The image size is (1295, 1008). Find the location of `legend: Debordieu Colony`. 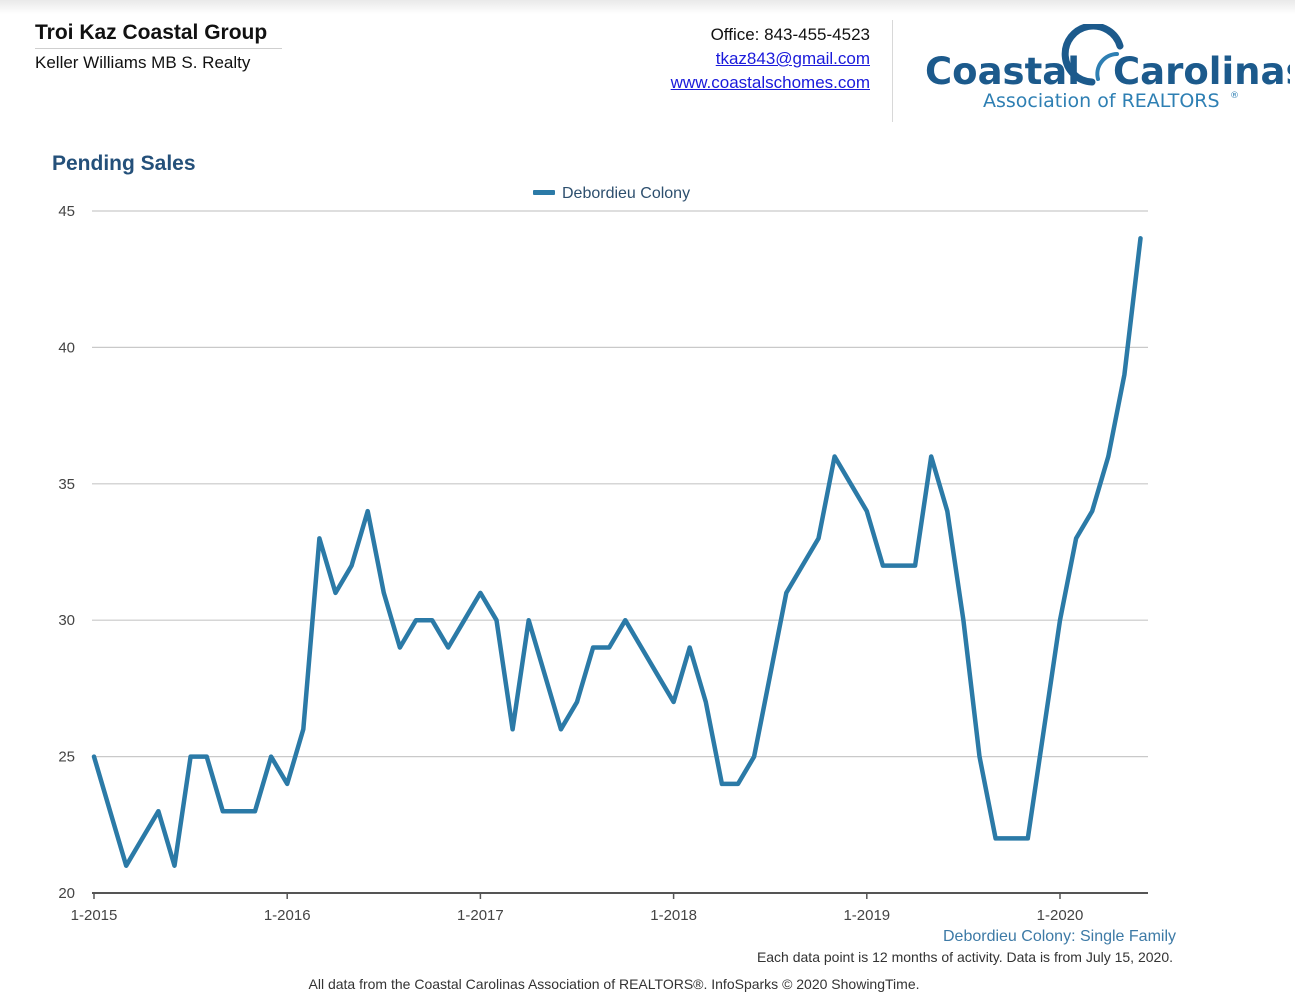

legend: Debordieu Colony is located at coordinates (611, 193).